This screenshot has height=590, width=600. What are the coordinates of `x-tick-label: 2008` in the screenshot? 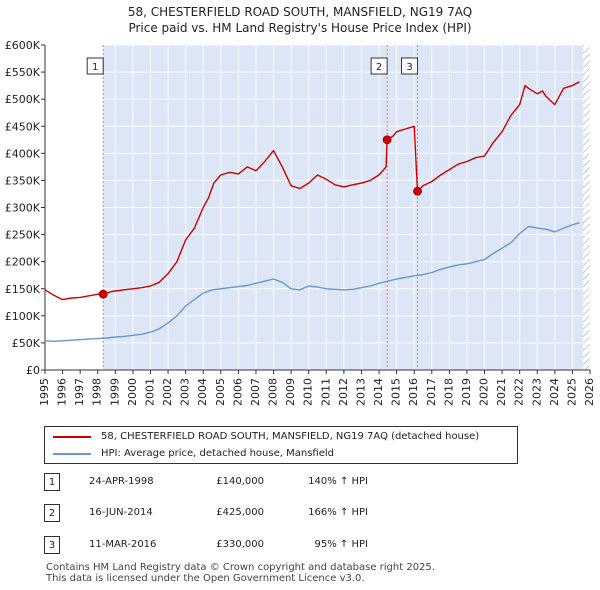 It's located at (273, 392).